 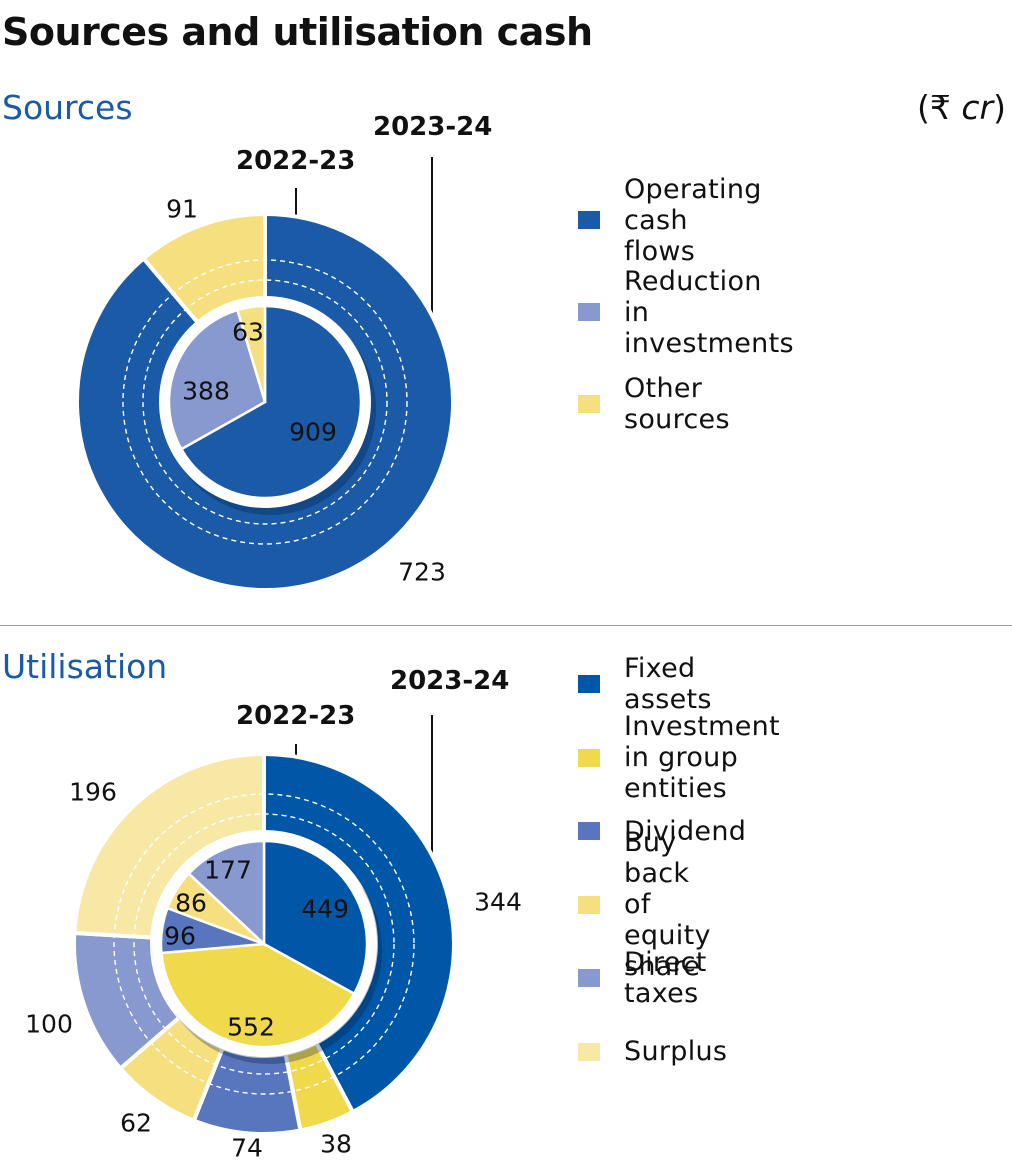 I want to click on utilisation-section-title: Utilisation, so click(x=85, y=666).